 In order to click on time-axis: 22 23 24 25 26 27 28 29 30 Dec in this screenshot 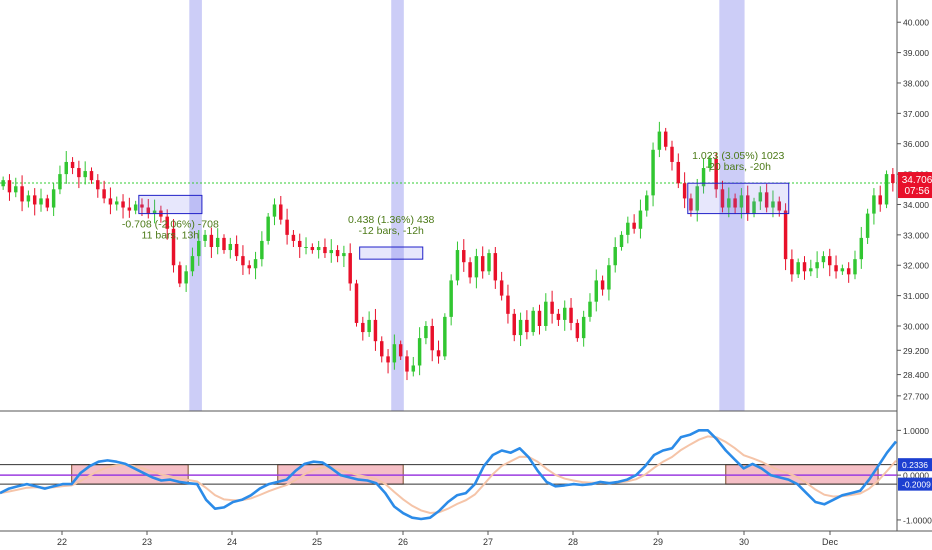, I will do `click(448, 539)`.